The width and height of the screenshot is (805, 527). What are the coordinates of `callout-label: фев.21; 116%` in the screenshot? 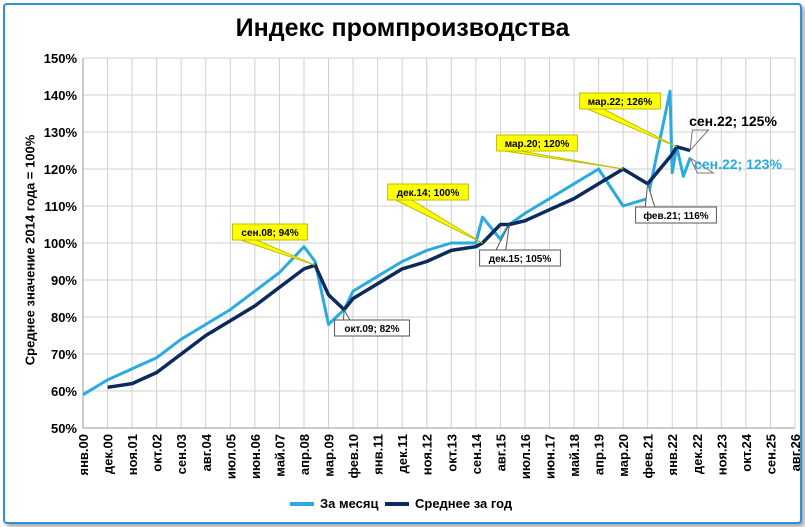 It's located at (675, 216).